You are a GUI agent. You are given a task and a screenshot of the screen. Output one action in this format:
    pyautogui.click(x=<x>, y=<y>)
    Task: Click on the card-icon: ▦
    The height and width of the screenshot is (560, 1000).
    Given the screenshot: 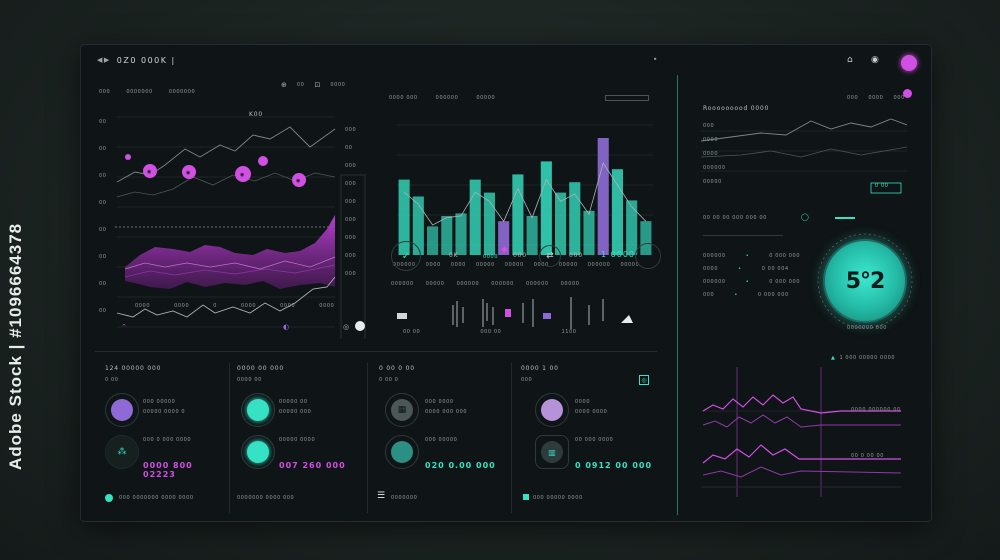 What is the action you would take?
    pyautogui.click(x=402, y=410)
    